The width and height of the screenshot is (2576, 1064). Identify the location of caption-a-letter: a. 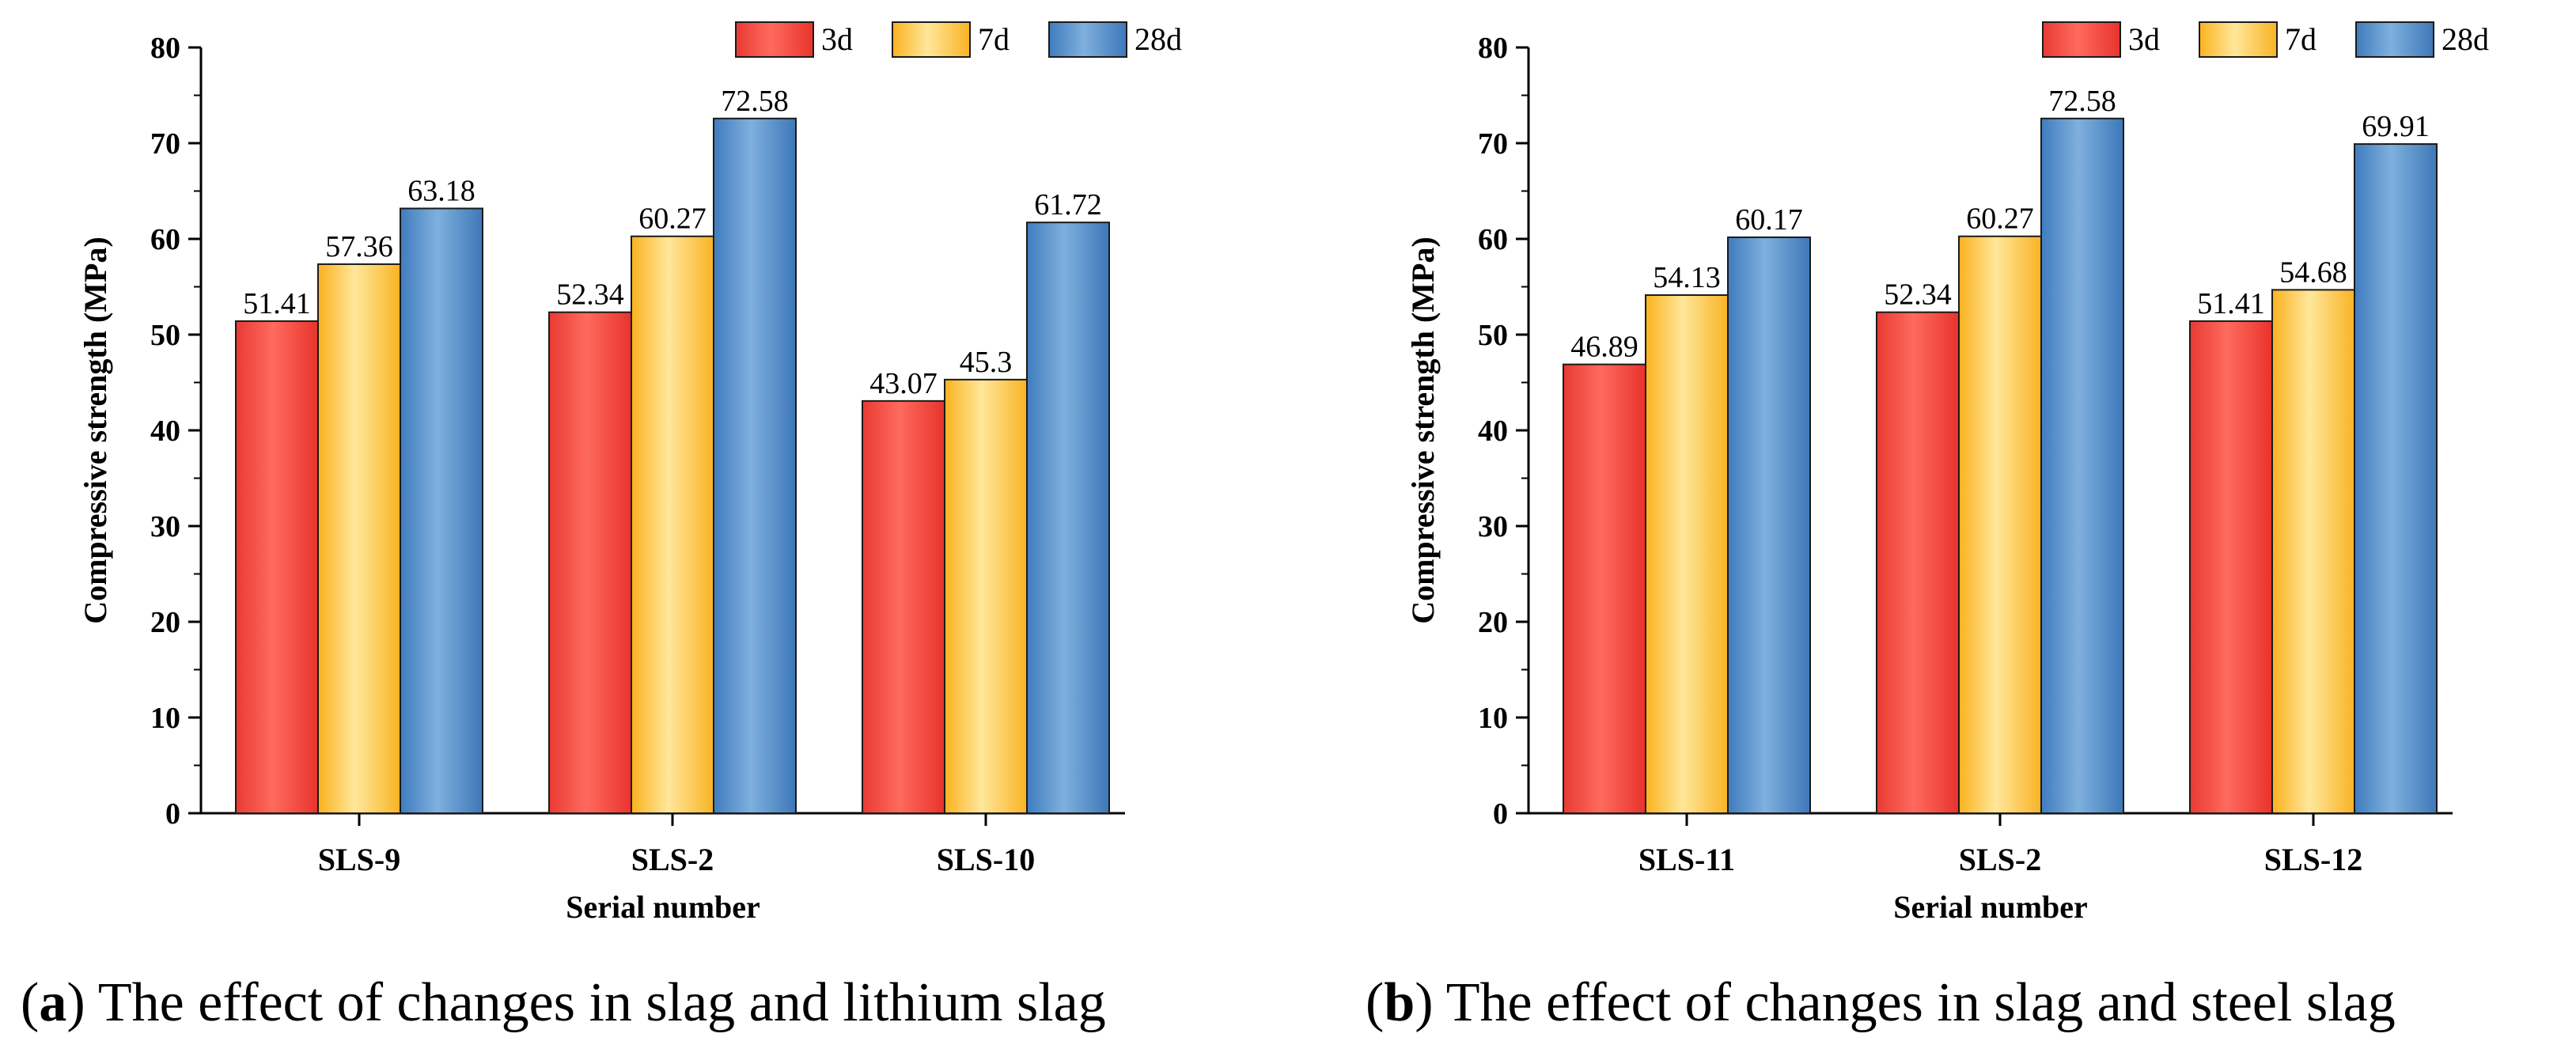
(53, 1002).